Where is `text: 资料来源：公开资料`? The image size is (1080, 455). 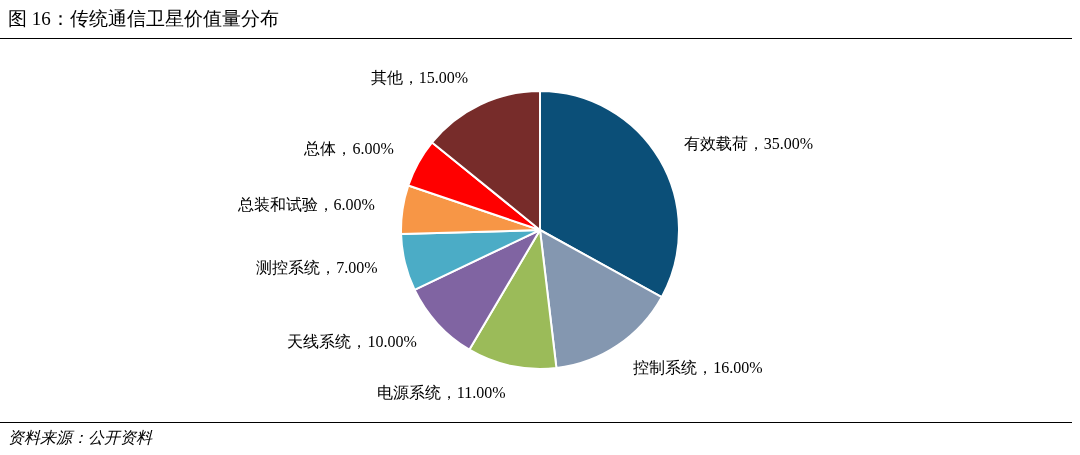 text: 资料来源：公开资料 is located at coordinates (80, 438).